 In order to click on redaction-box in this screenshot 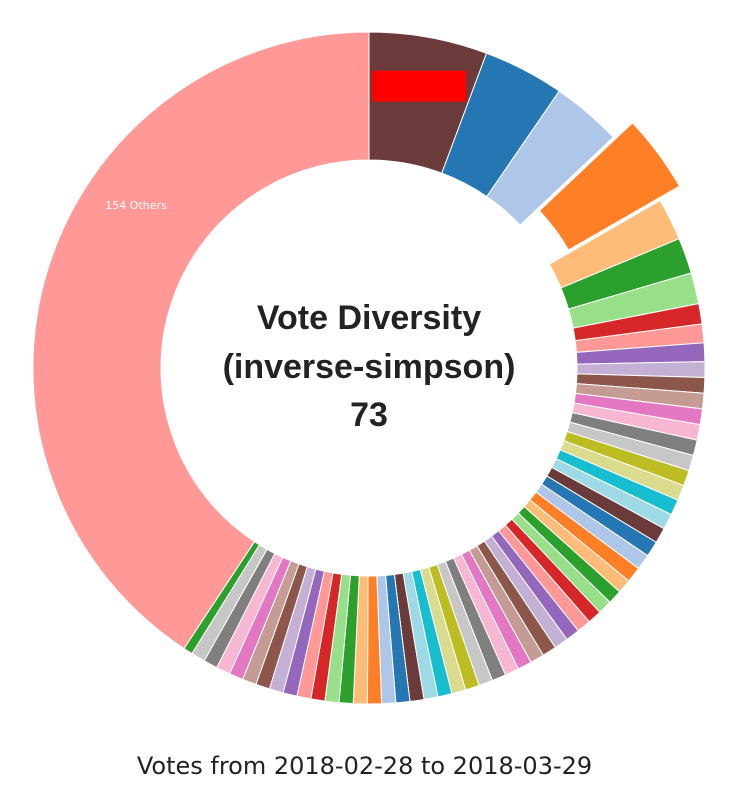, I will do `click(419, 86)`.